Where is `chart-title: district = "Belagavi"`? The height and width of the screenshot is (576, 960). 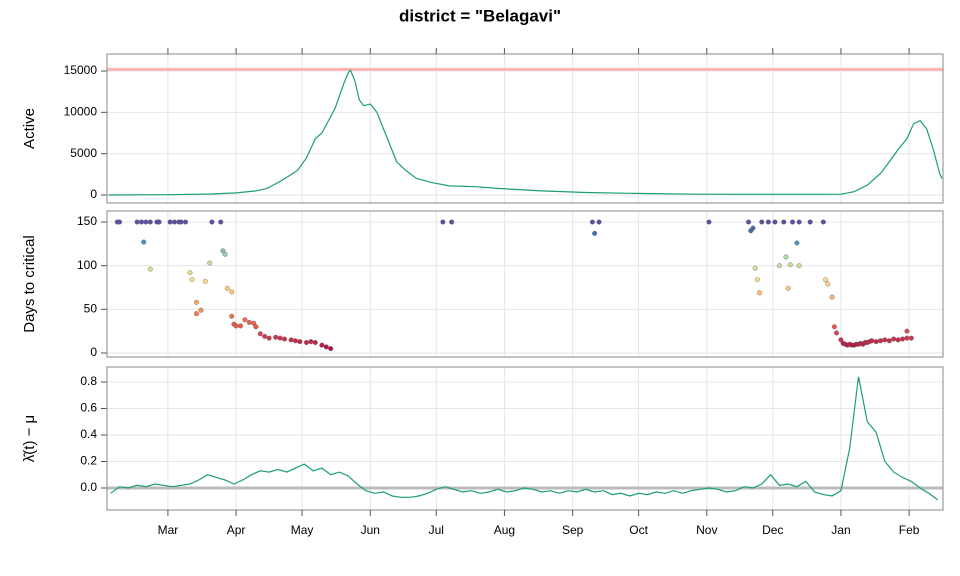 chart-title: district = "Belagavi" is located at coordinates (480, 15).